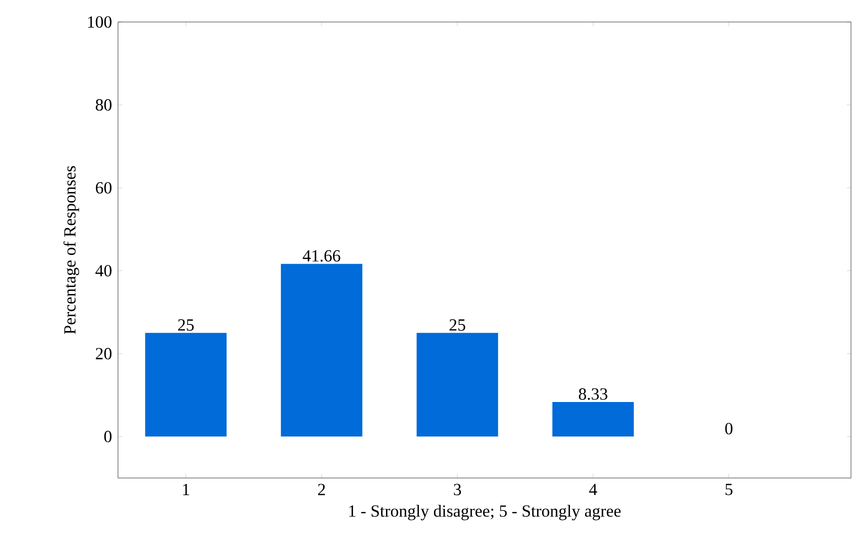  I want to click on y-tick-label: 40, so click(103, 270).